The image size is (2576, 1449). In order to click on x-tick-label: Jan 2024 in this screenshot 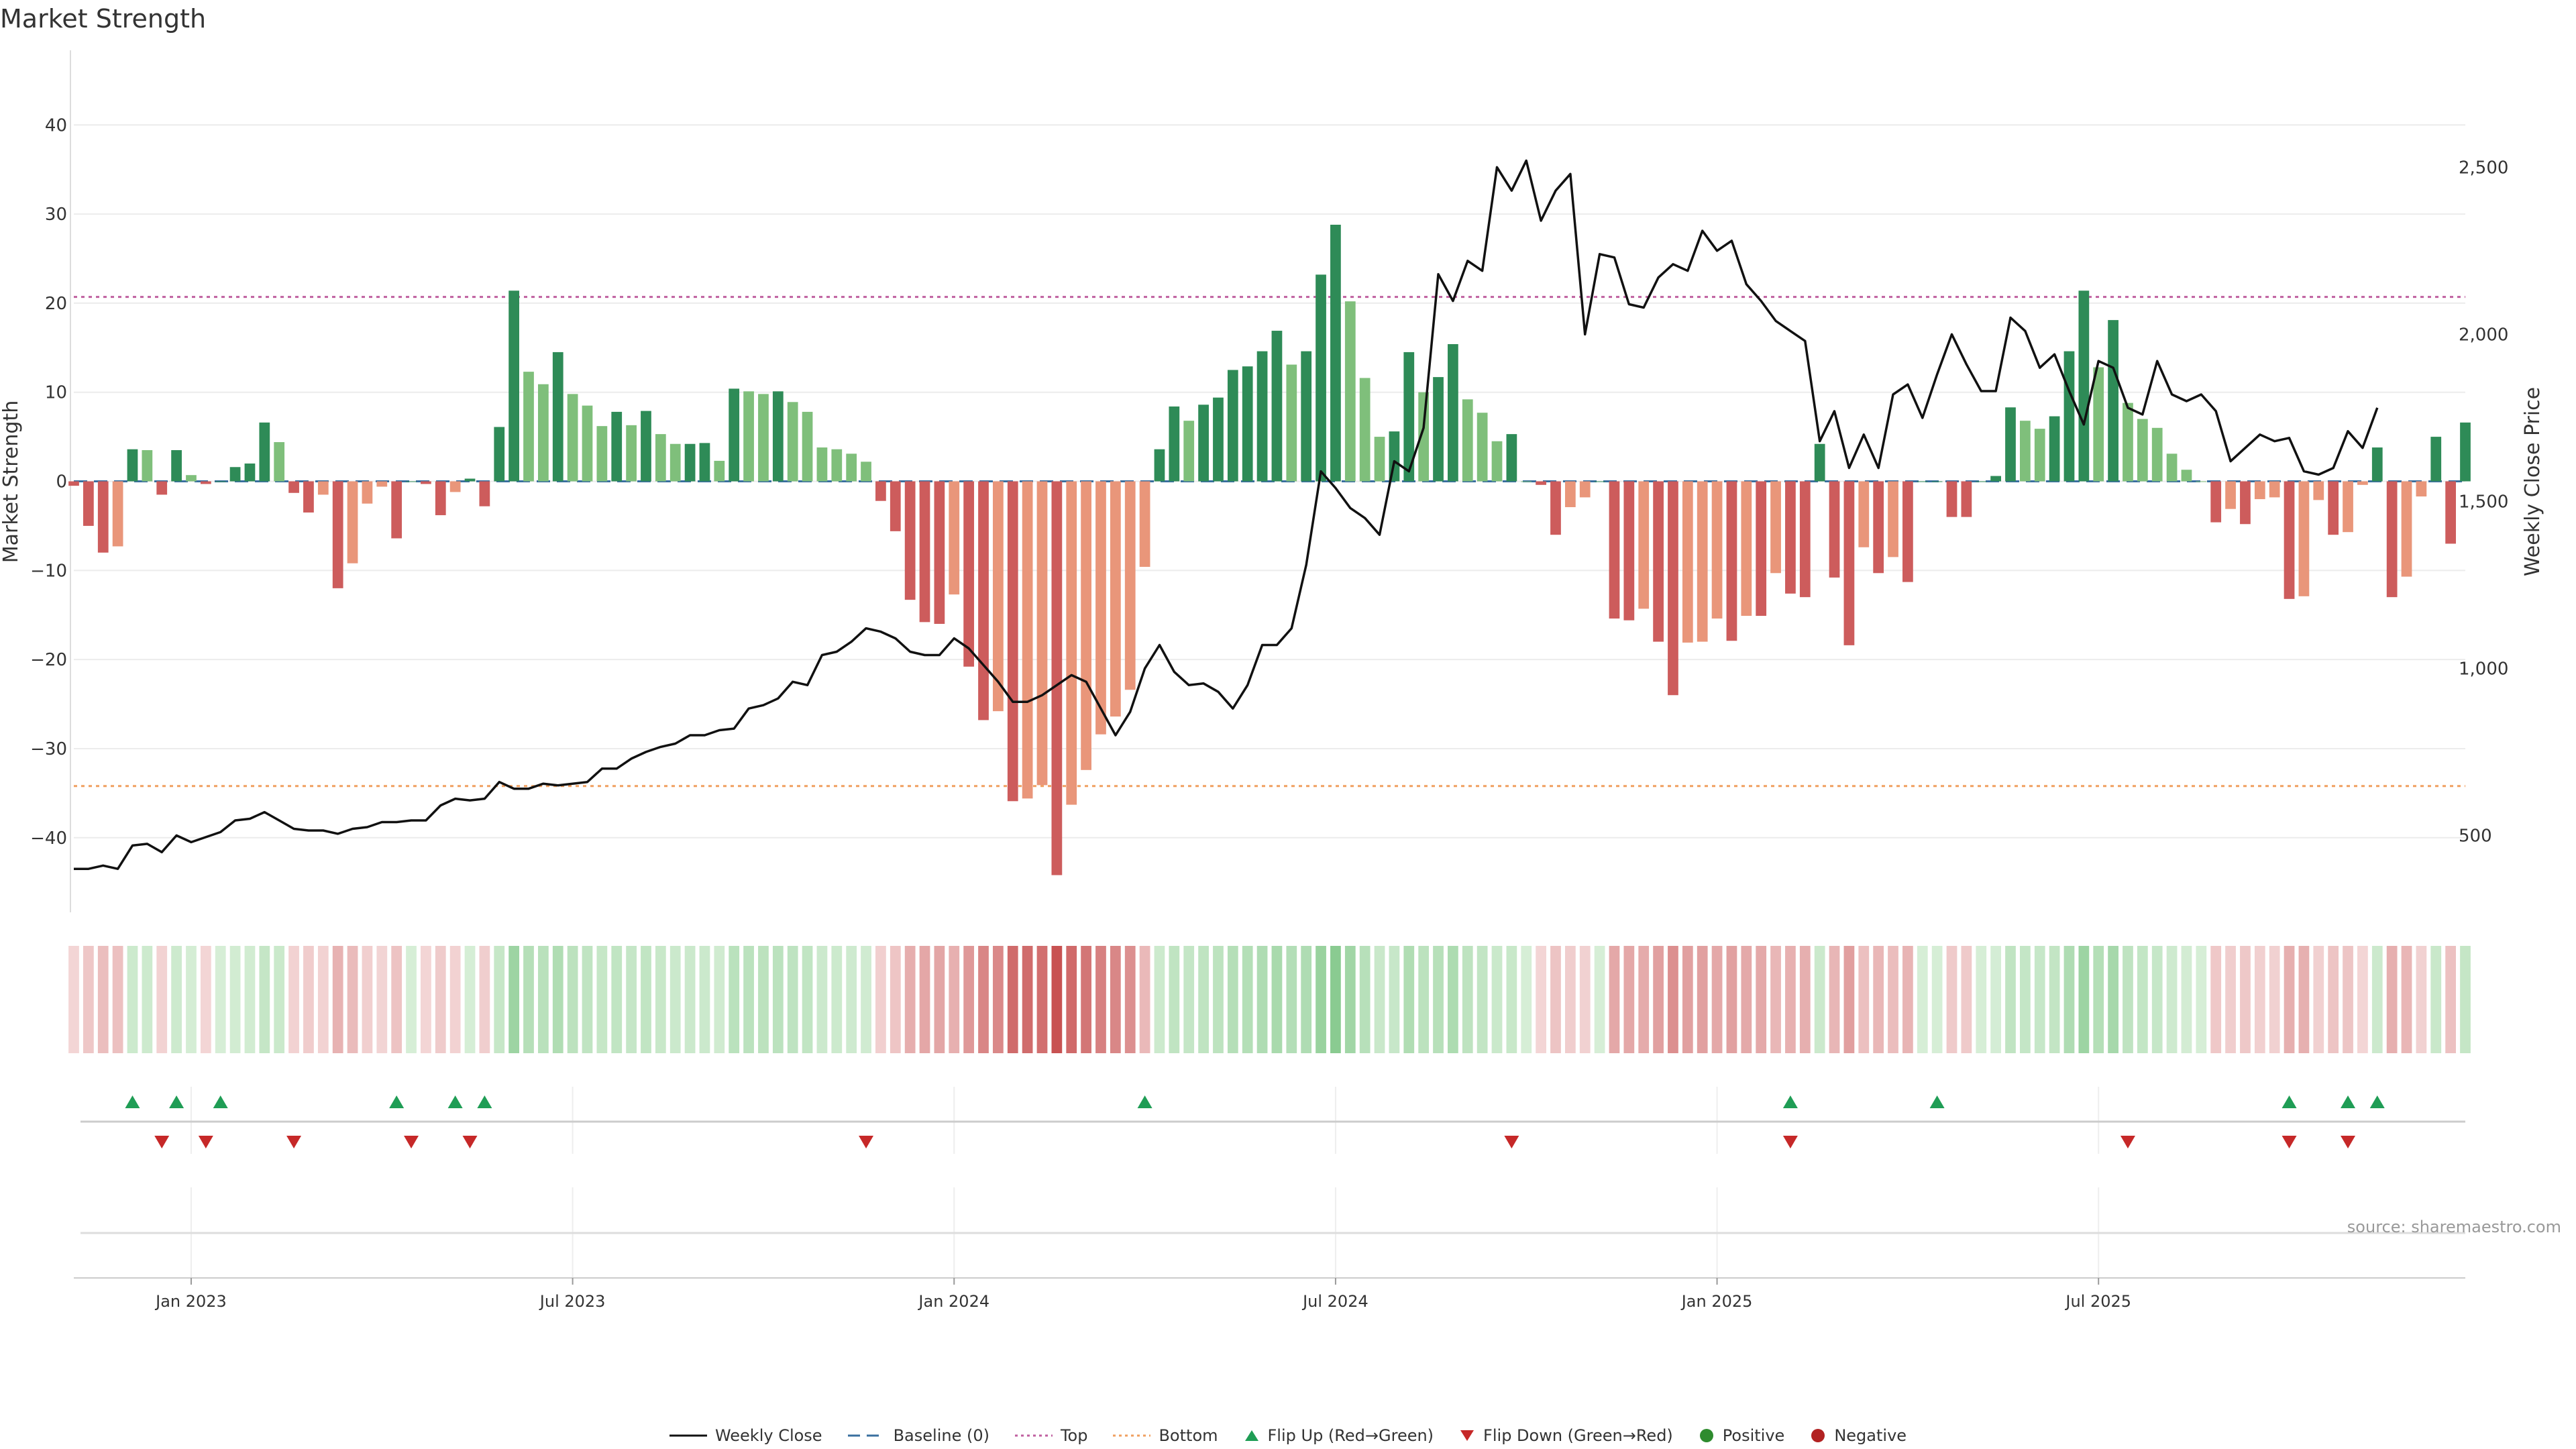, I will do `click(953, 1301)`.